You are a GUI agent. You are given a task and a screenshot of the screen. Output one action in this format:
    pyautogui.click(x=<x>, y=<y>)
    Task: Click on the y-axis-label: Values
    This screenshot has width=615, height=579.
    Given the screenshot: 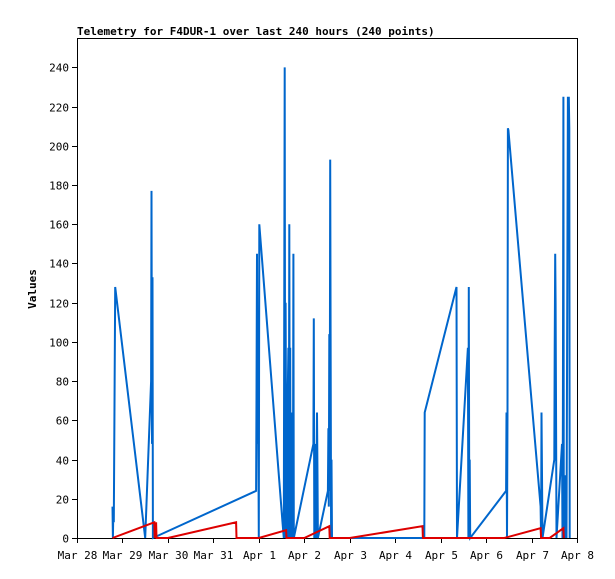 What is the action you would take?
    pyautogui.click(x=32, y=289)
    